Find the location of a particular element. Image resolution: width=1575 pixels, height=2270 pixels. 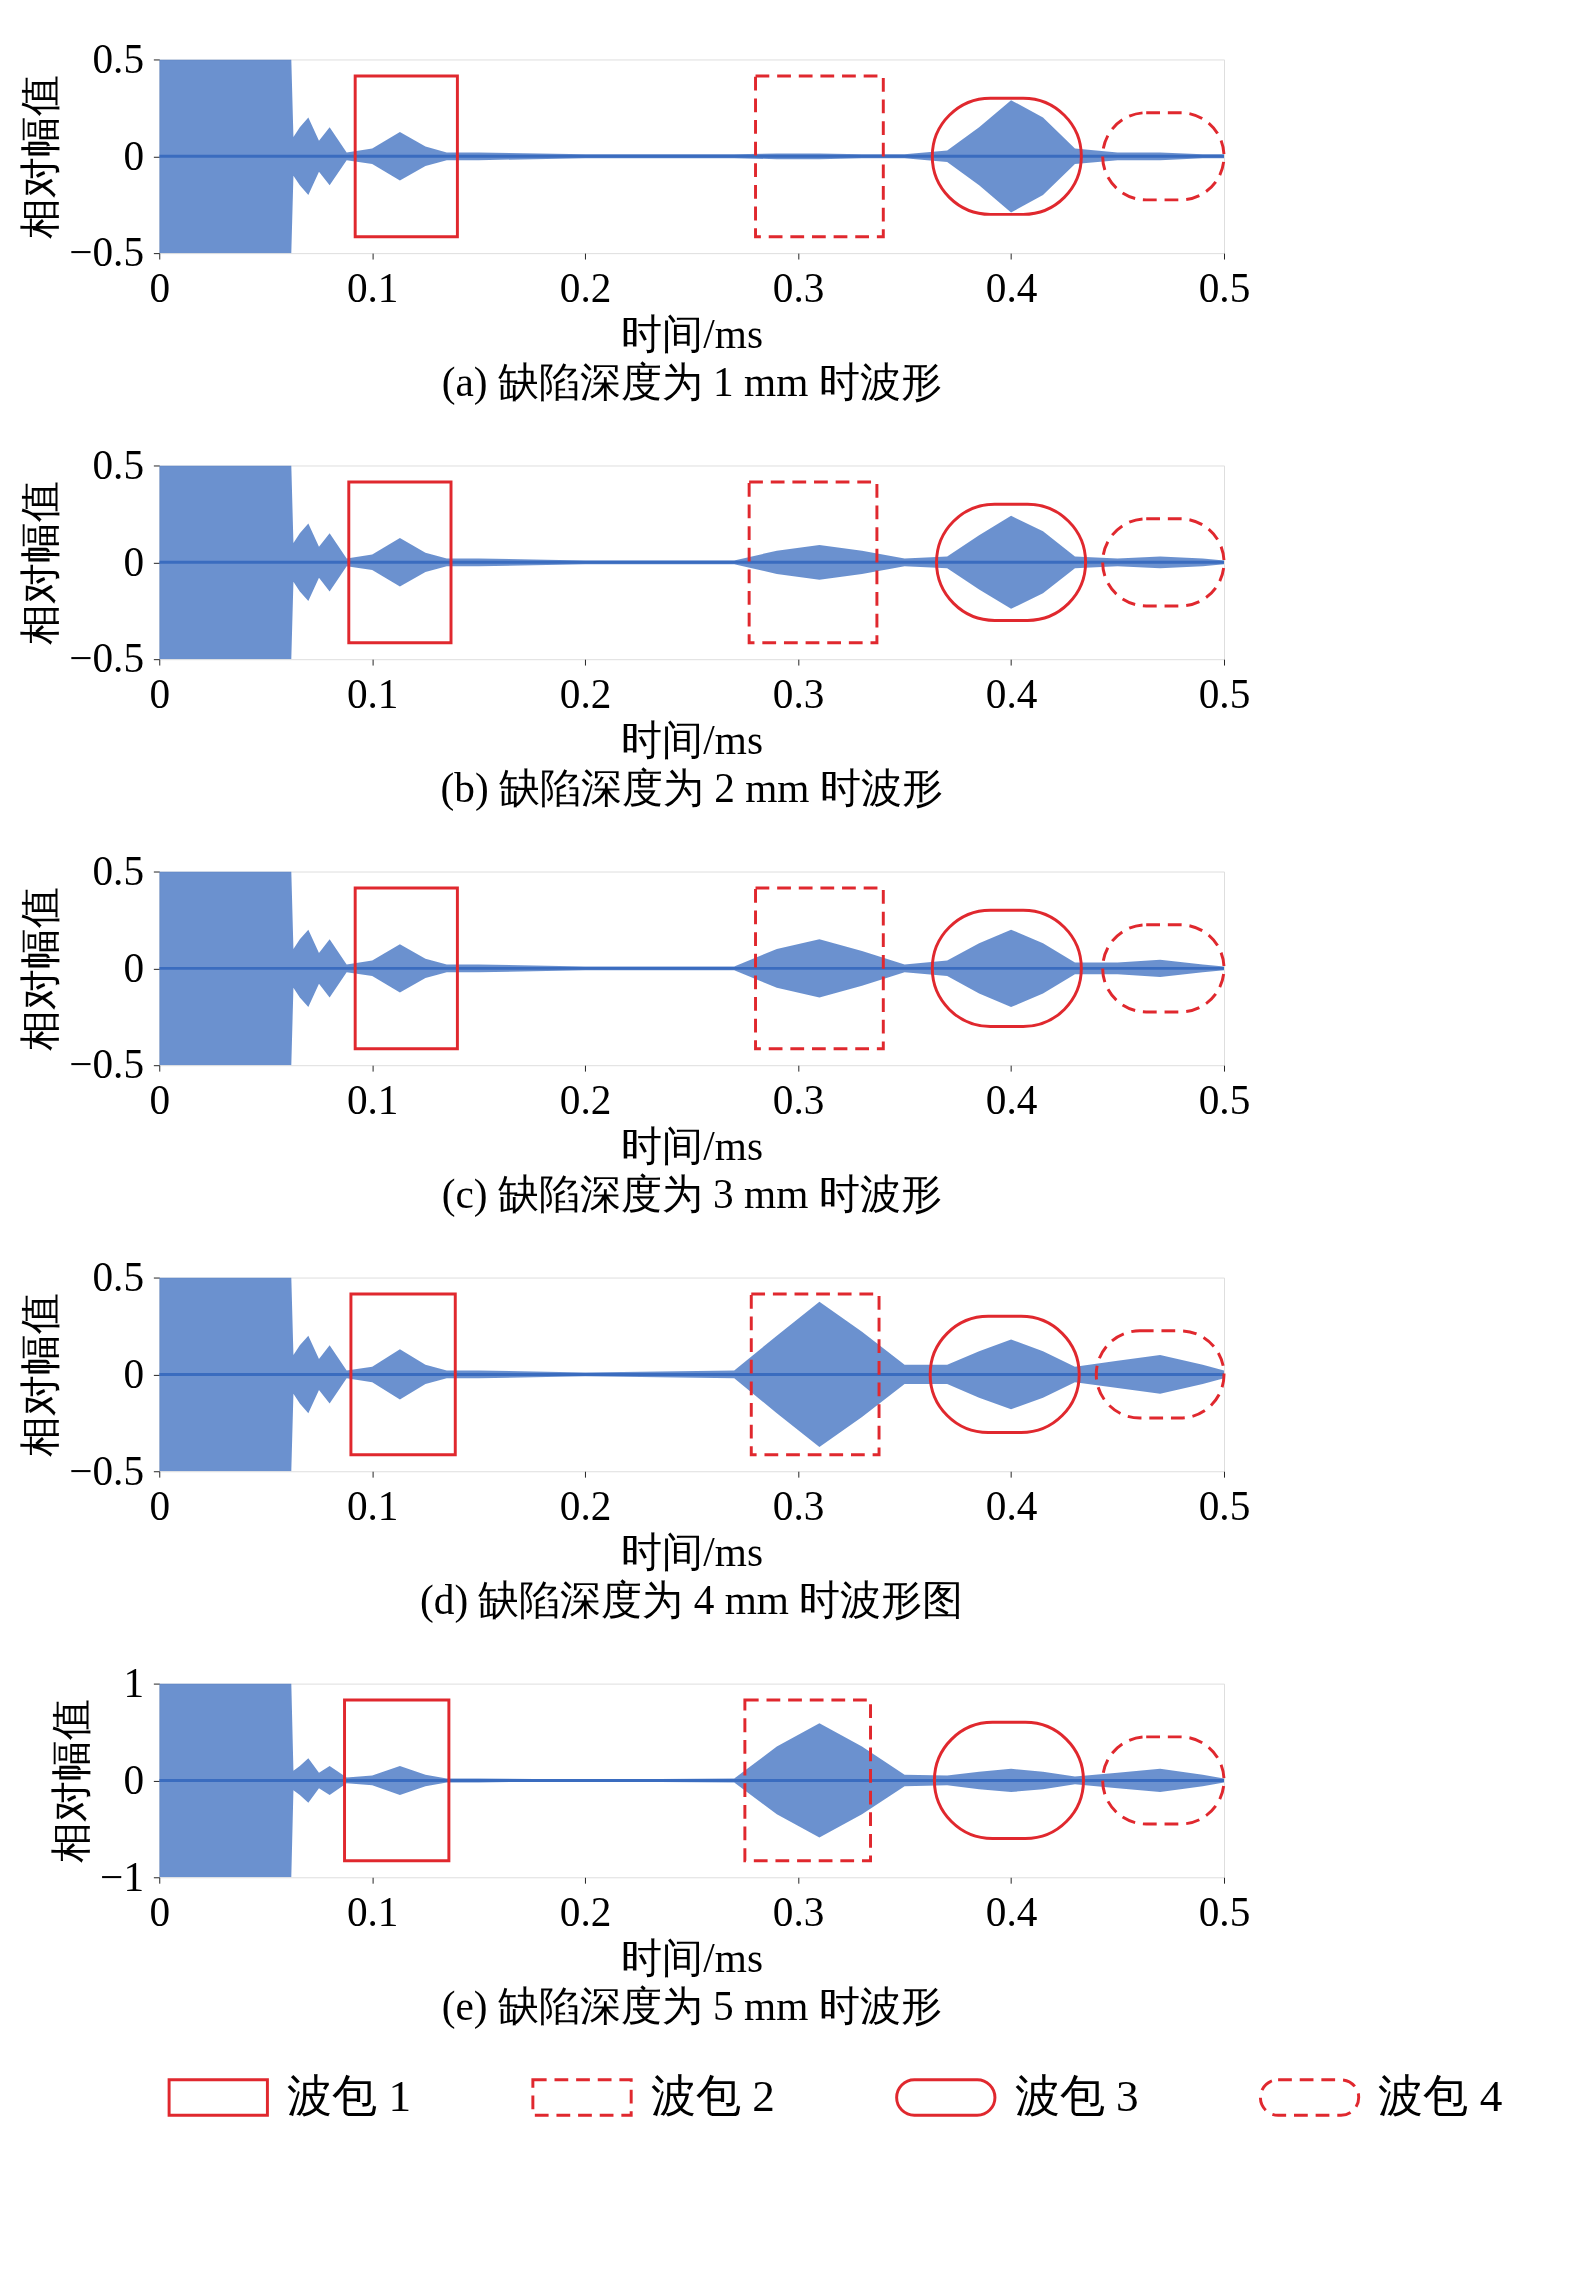

y-tick-label: −1 is located at coordinates (122, 1876).